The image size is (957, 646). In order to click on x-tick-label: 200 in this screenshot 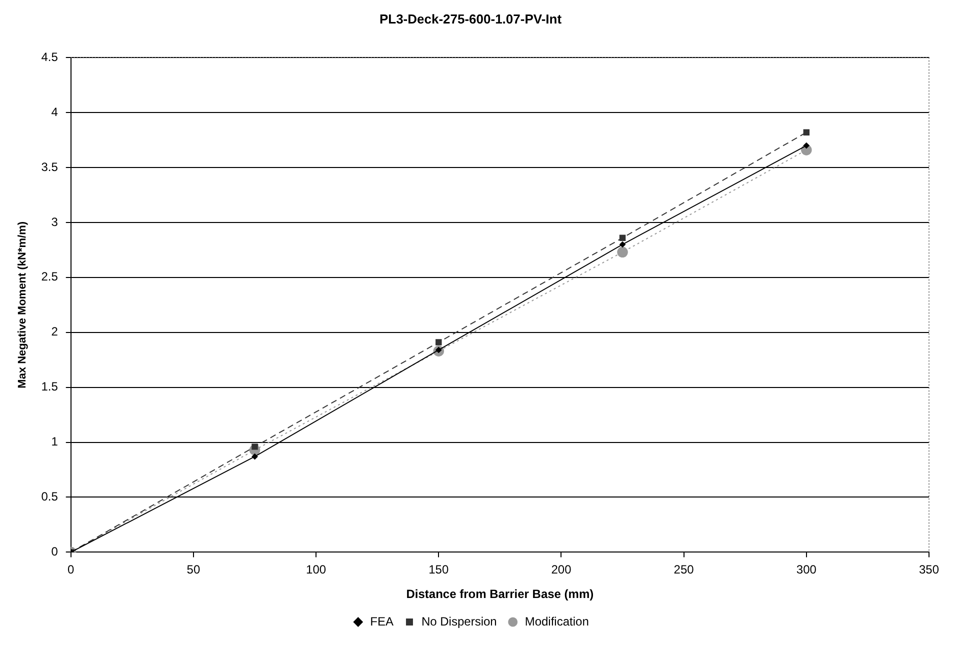, I will do `click(561, 569)`.